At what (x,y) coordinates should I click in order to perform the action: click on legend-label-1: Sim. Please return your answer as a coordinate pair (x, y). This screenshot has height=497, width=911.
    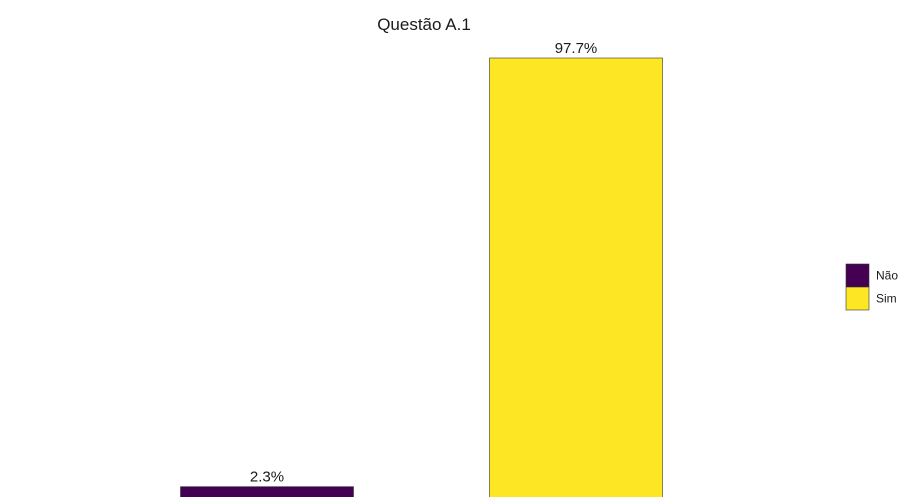
    Looking at the image, I should click on (886, 299).